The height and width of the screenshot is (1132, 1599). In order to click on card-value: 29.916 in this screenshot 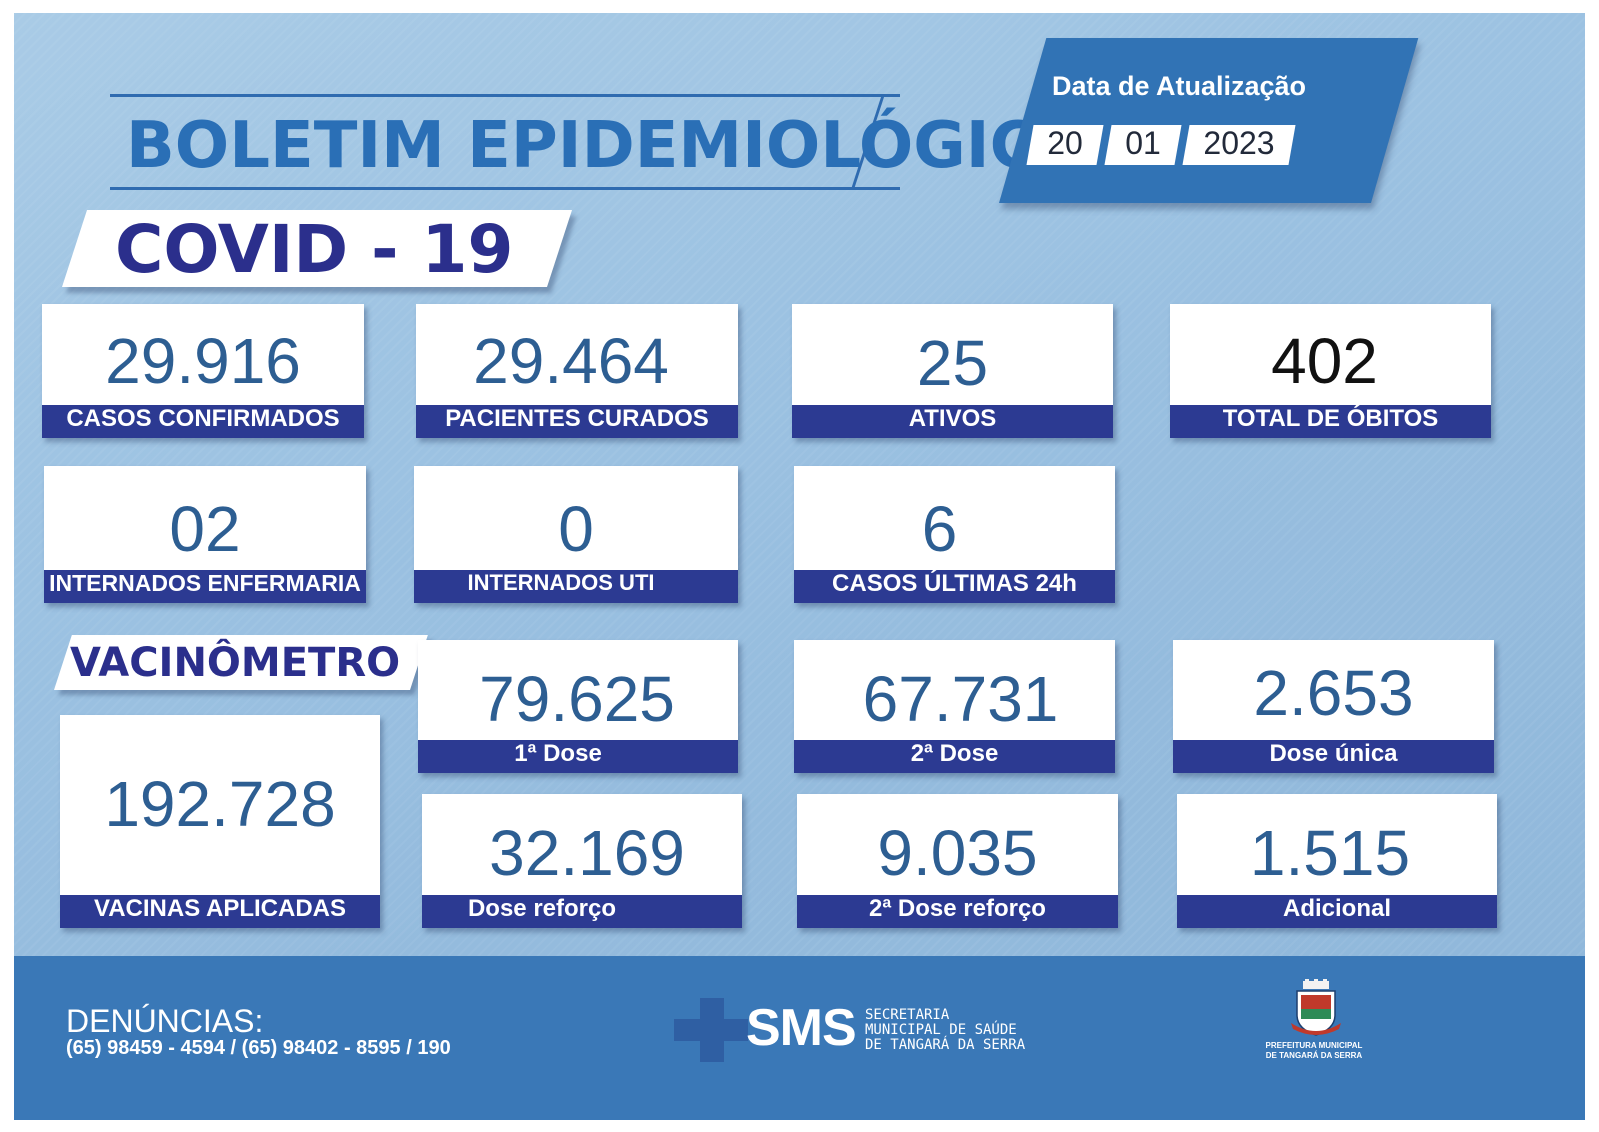, I will do `click(203, 361)`.